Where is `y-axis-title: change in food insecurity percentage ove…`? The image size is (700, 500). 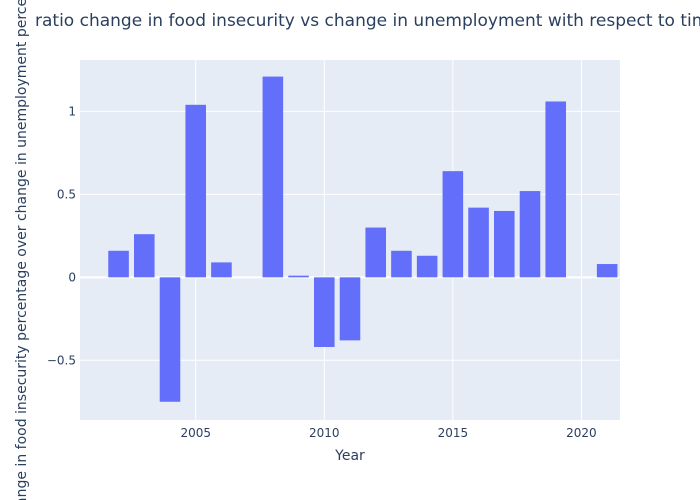 y-axis-title: change in food insecurity percentage ove… is located at coordinates (22, 250).